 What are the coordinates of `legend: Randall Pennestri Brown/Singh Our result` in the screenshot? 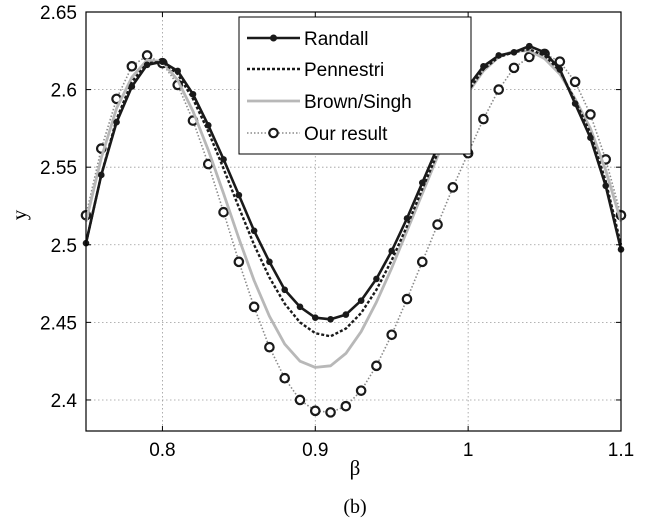 It's located at (355, 85).